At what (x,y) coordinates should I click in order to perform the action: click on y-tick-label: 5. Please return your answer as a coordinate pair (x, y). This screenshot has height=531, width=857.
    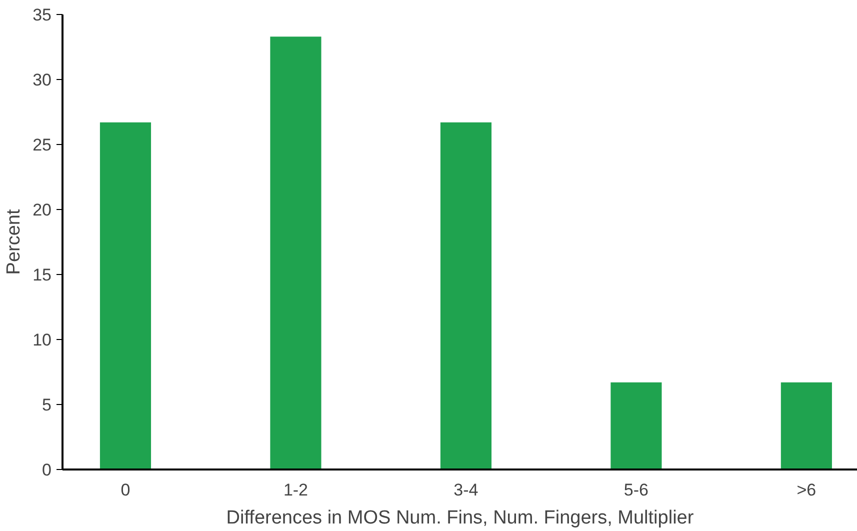
    Looking at the image, I should click on (47, 405).